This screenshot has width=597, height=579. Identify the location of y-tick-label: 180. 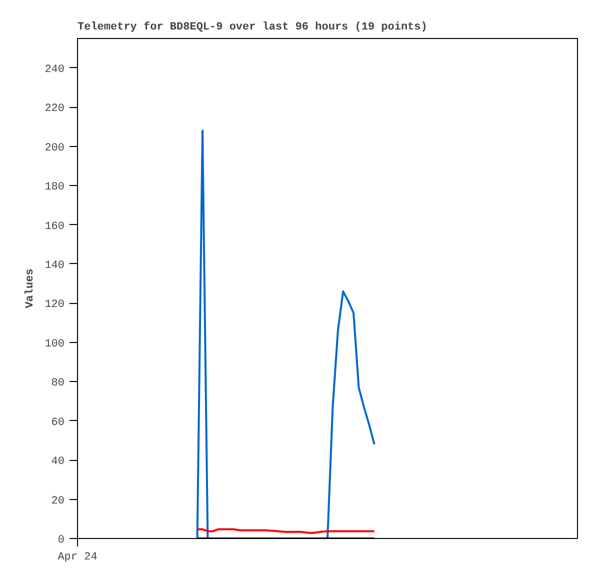
(54, 188).